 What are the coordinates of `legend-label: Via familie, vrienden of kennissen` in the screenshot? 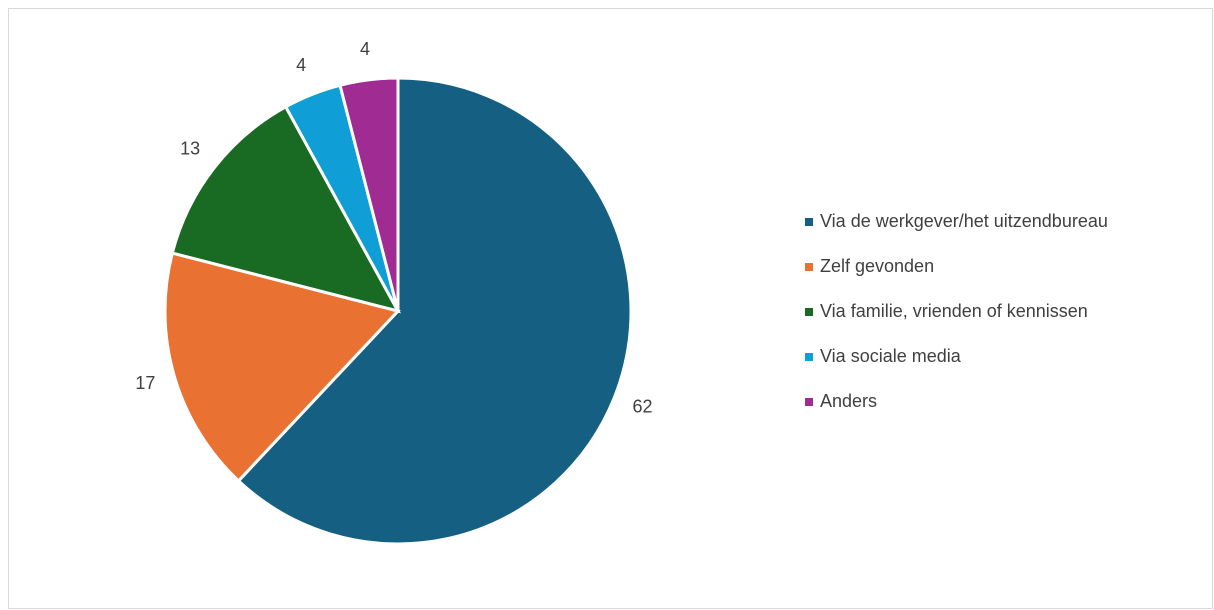 It's located at (954, 311).